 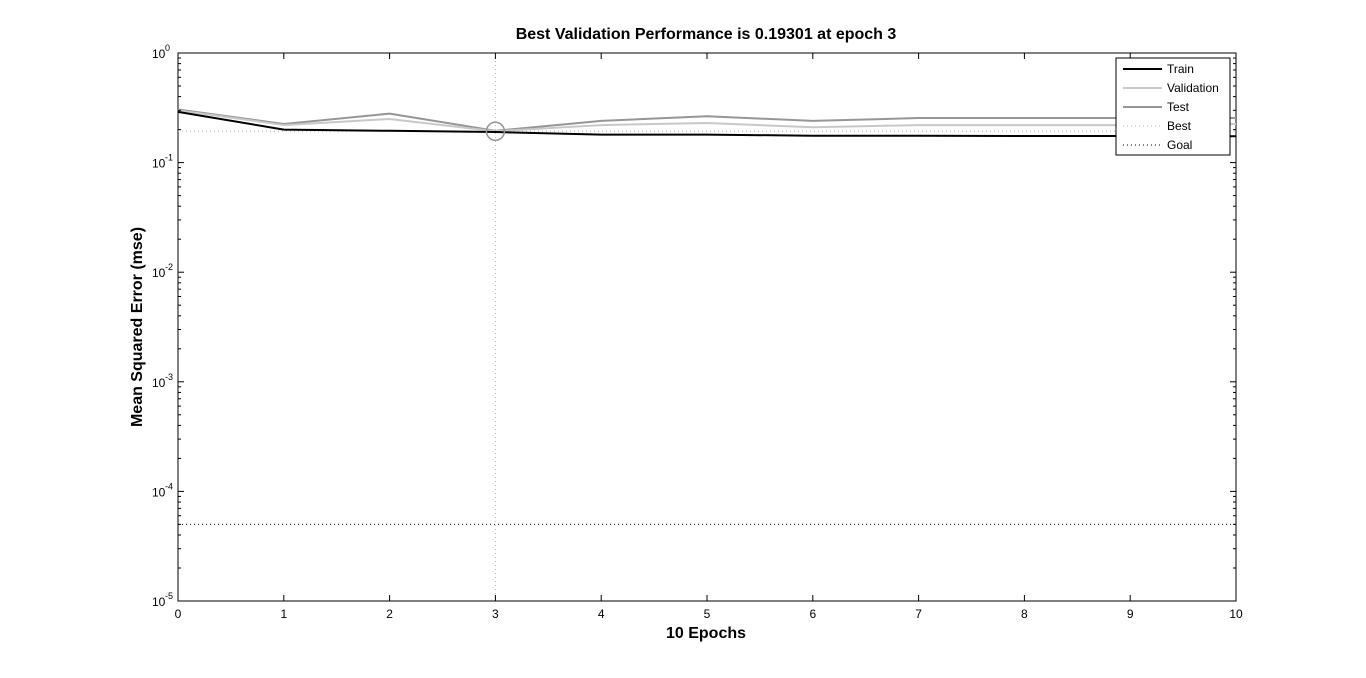 I want to click on x-tick-label: 5, so click(x=707, y=614).